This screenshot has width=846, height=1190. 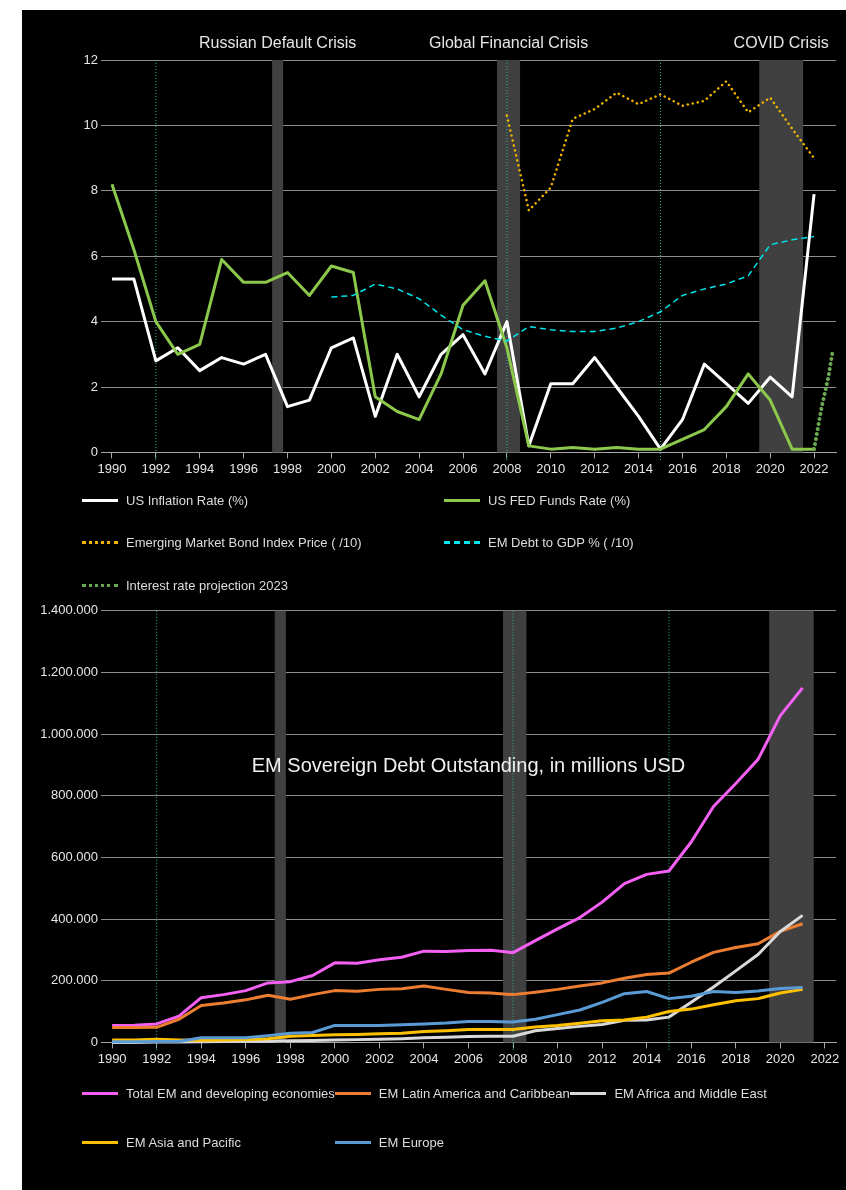 What do you see at coordinates (90, 59) in the screenshot?
I see `y-tick-label: 12` at bounding box center [90, 59].